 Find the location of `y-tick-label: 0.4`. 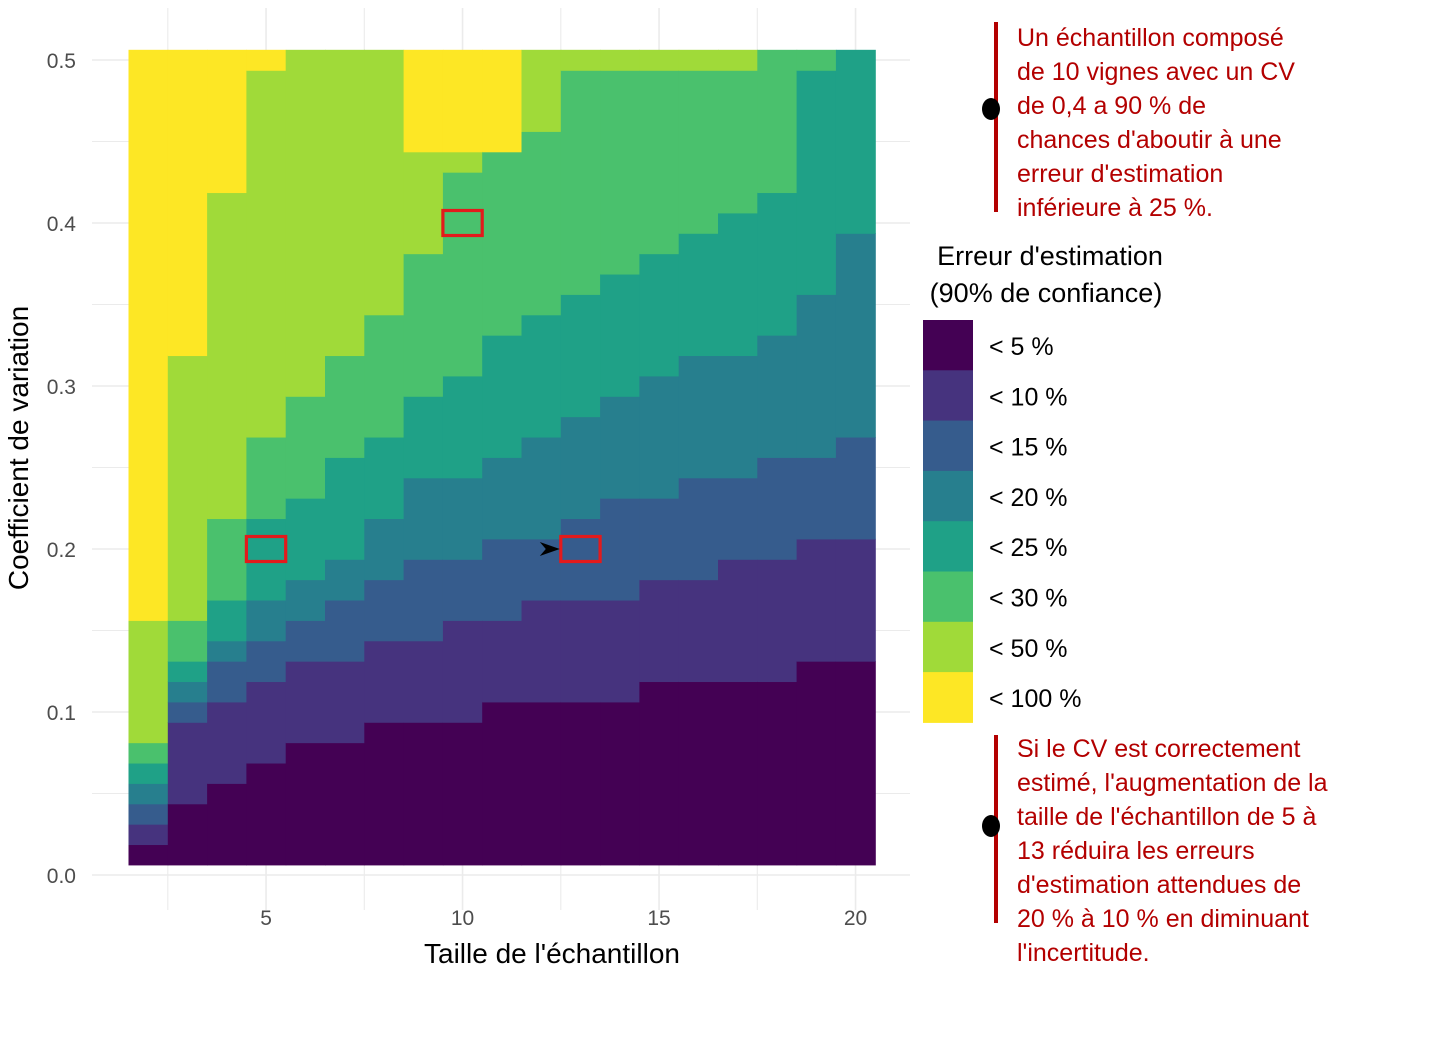

y-tick-label: 0.4 is located at coordinates (62, 224).